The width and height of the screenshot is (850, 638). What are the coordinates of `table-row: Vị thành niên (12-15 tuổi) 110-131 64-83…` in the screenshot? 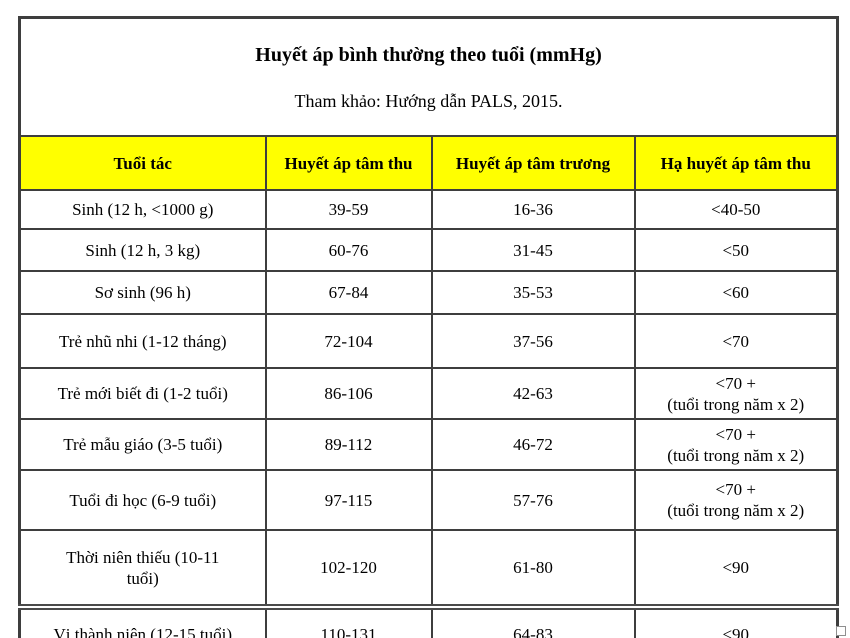 It's located at (428, 621).